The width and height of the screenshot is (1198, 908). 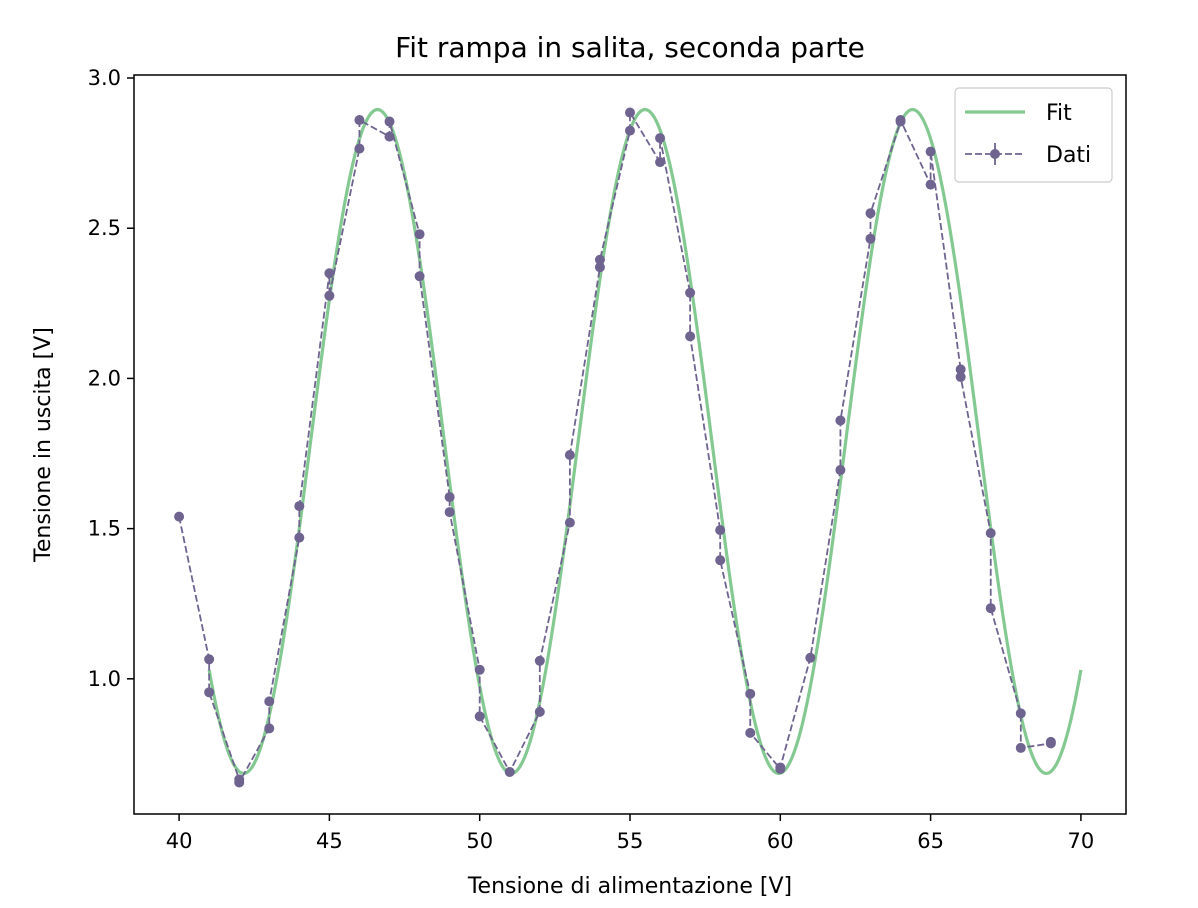 I want to click on x-axis-label: Tensione di alimentazione [V], so click(x=629, y=886).